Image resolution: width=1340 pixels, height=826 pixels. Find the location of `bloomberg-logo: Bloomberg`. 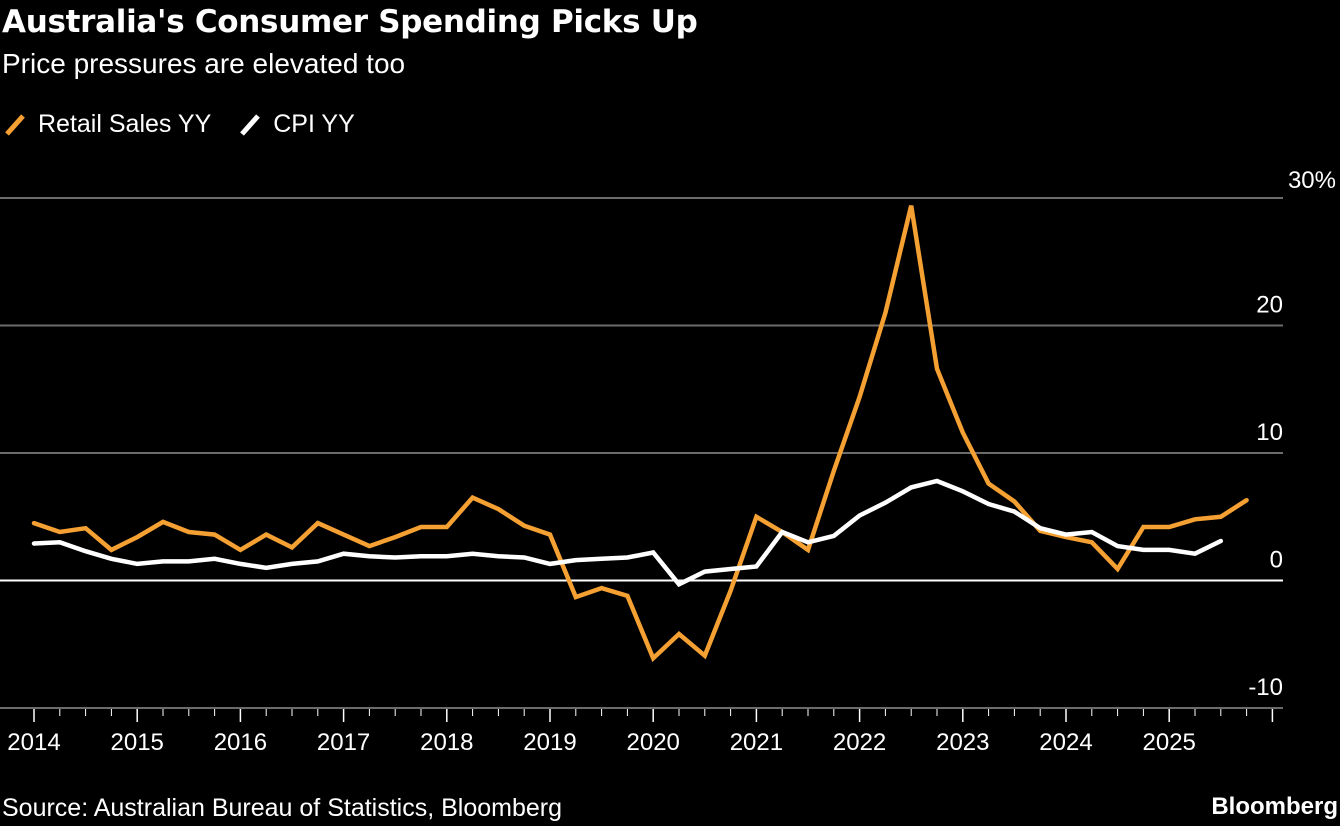

bloomberg-logo: Bloomberg is located at coordinates (1274, 806).